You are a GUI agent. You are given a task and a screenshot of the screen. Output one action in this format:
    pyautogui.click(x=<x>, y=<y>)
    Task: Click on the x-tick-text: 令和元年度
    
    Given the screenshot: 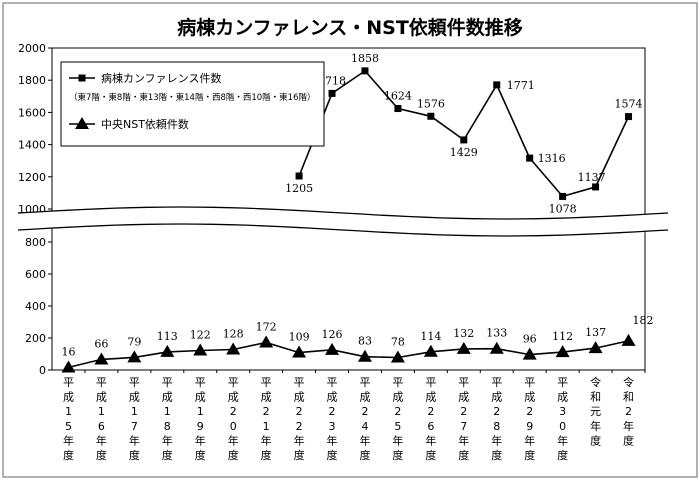 What is the action you would take?
    pyautogui.click(x=595, y=411)
    